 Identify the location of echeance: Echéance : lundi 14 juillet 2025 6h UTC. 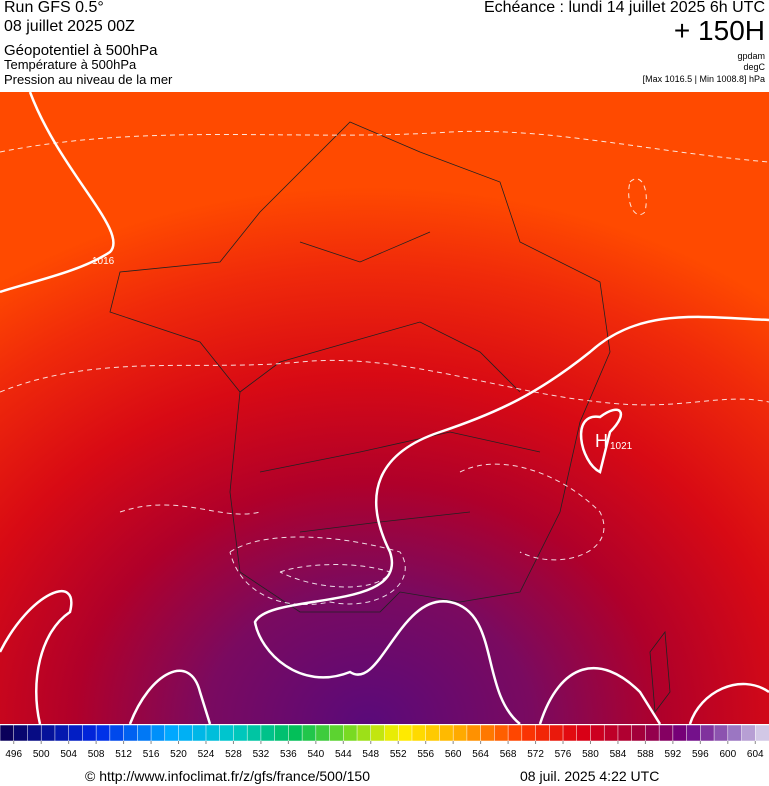
(624, 8).